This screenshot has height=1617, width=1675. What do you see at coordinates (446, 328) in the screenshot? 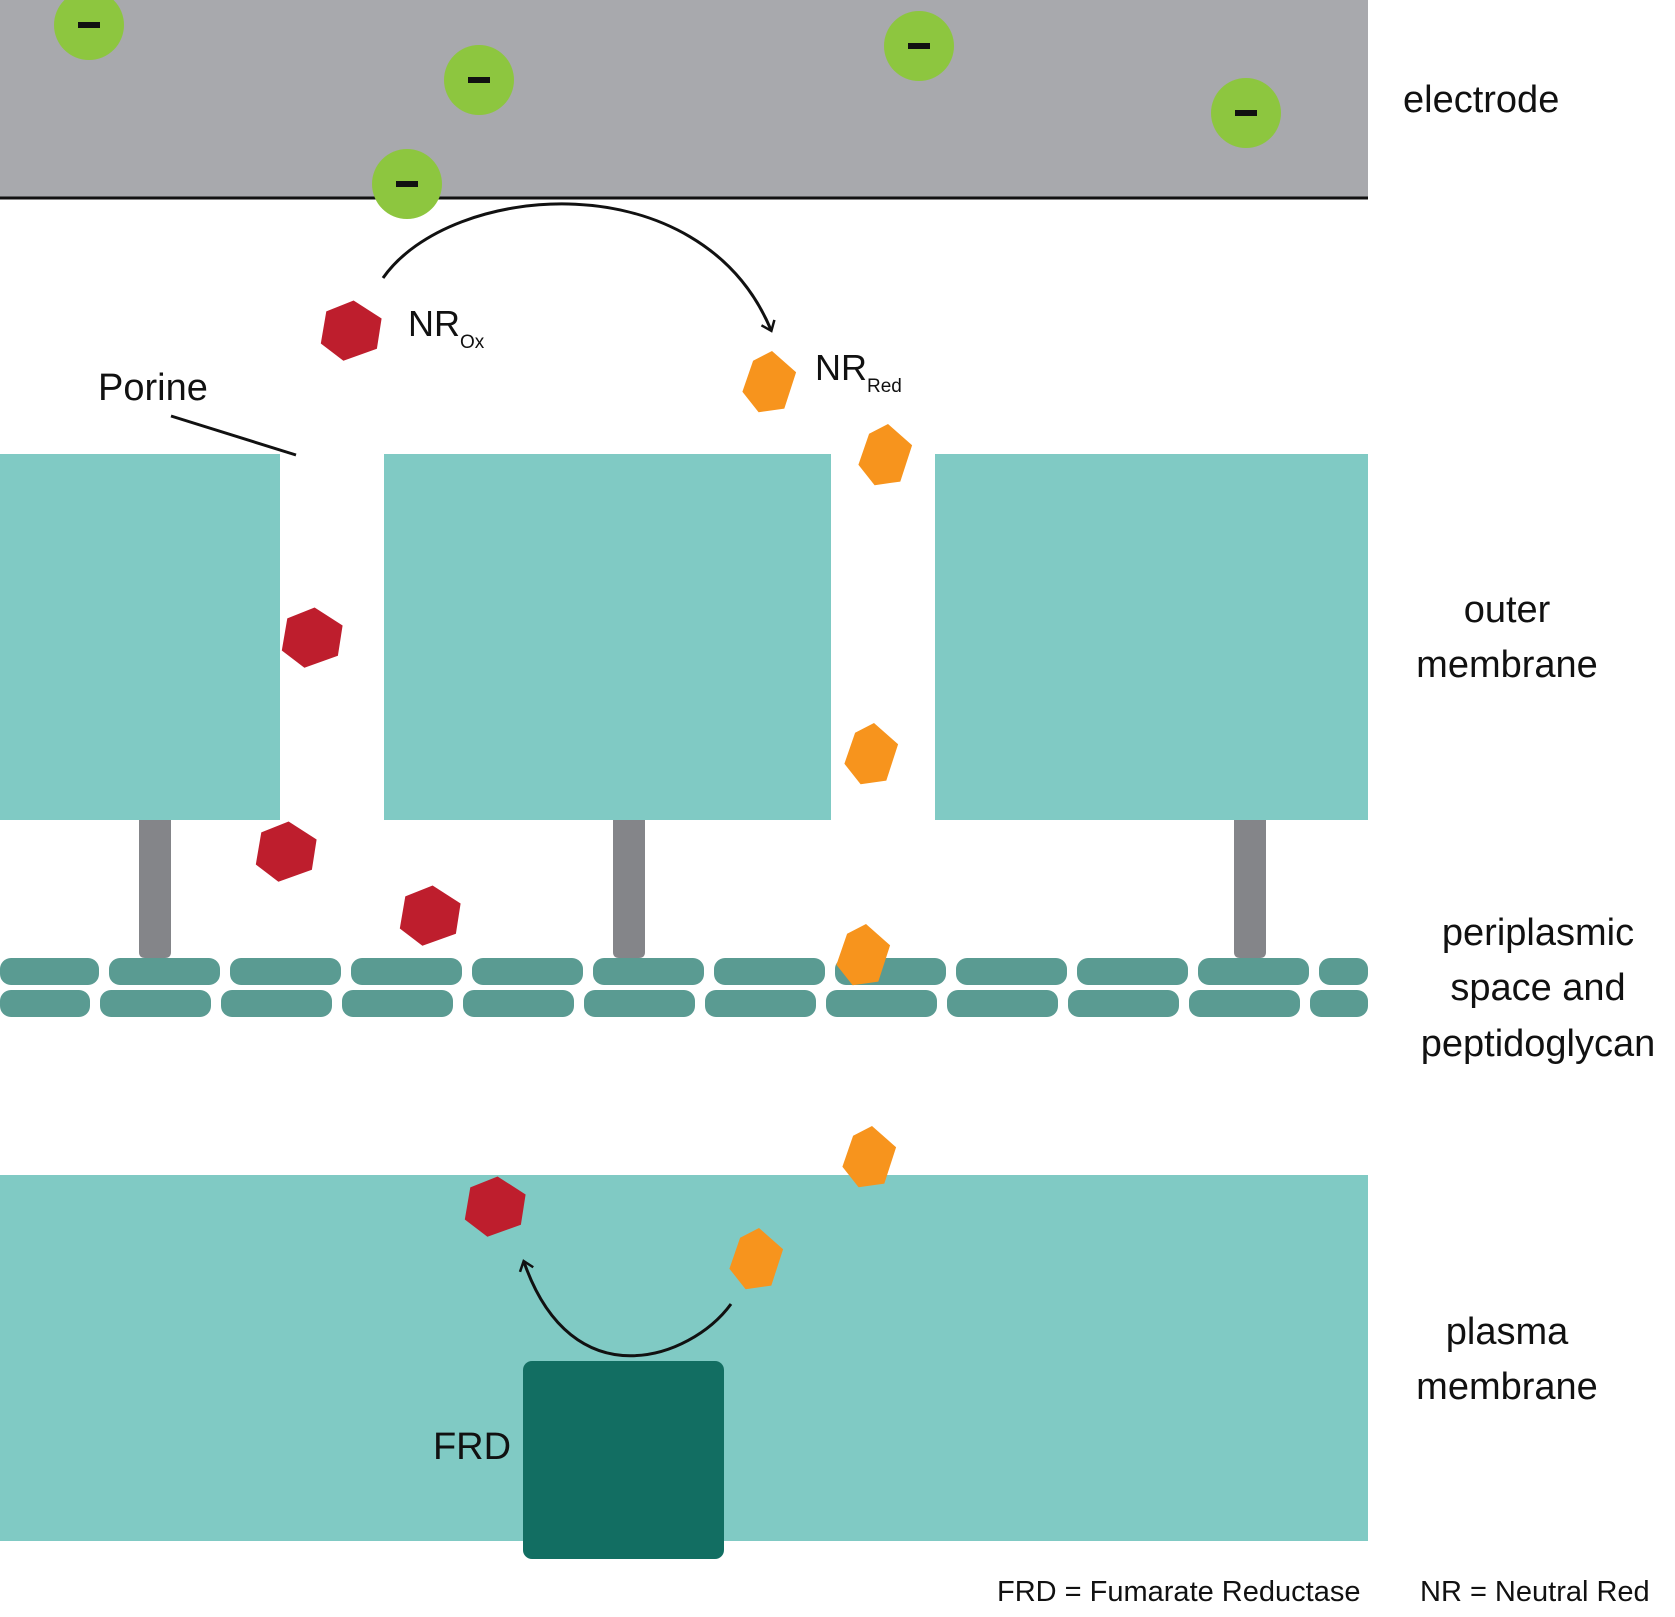
I see `nr-ox-label: NROx` at bounding box center [446, 328].